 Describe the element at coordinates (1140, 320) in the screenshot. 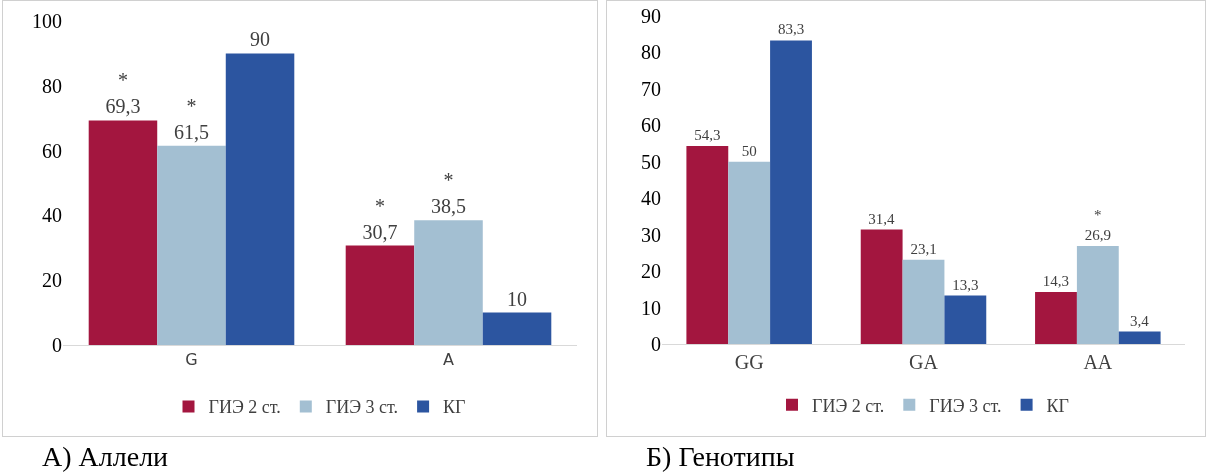

I see `data-label: 3,4` at that location.